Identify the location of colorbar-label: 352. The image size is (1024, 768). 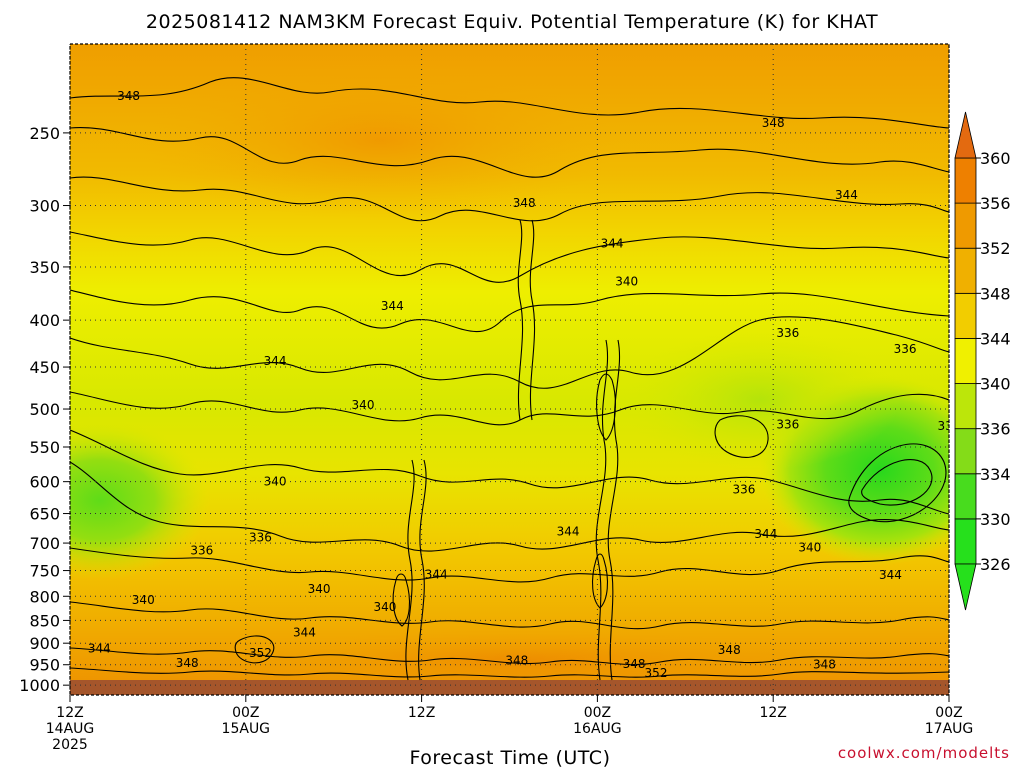
(995, 248).